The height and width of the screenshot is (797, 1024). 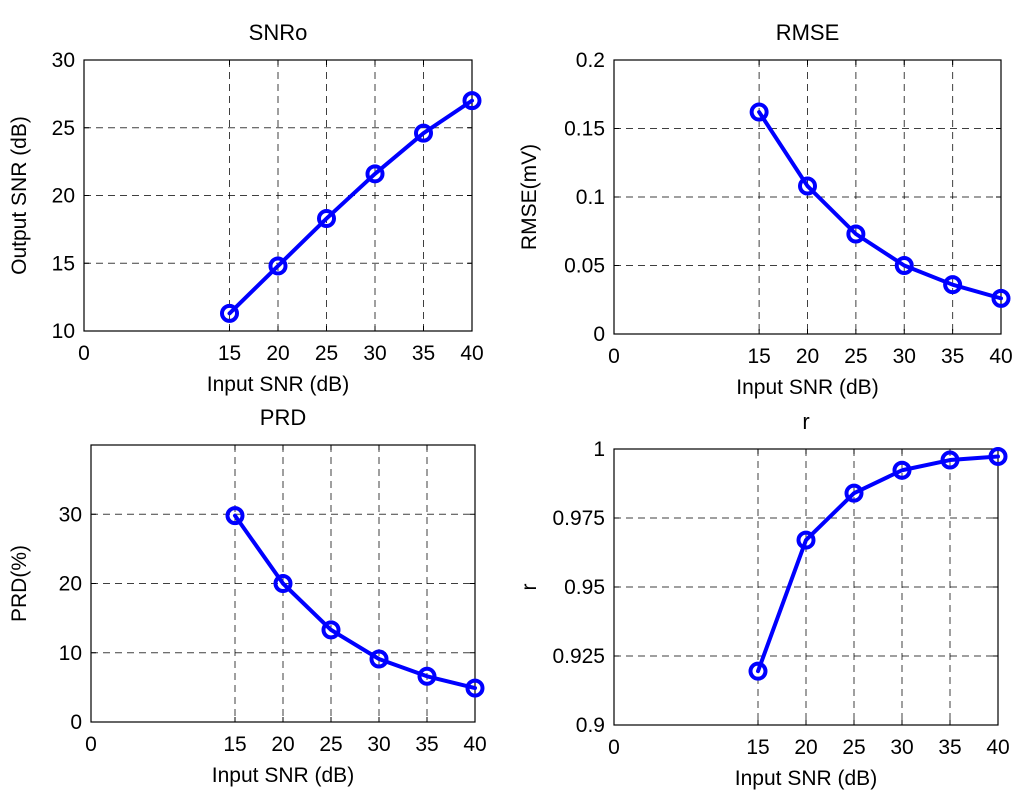 I want to click on y-axis-label-rmse: RMSE(mV), so click(x=529, y=197).